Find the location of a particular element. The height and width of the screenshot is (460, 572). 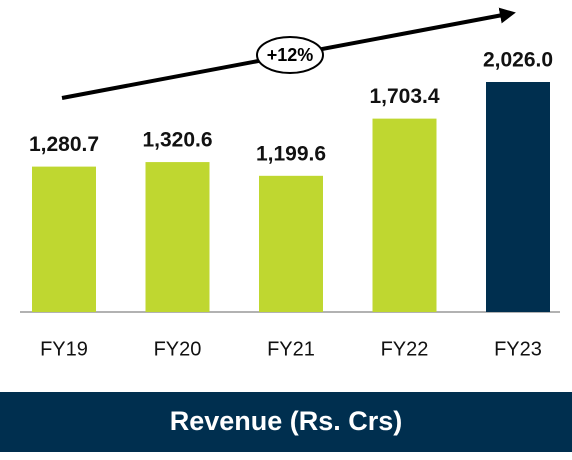

title-banner is located at coordinates (286, 422).